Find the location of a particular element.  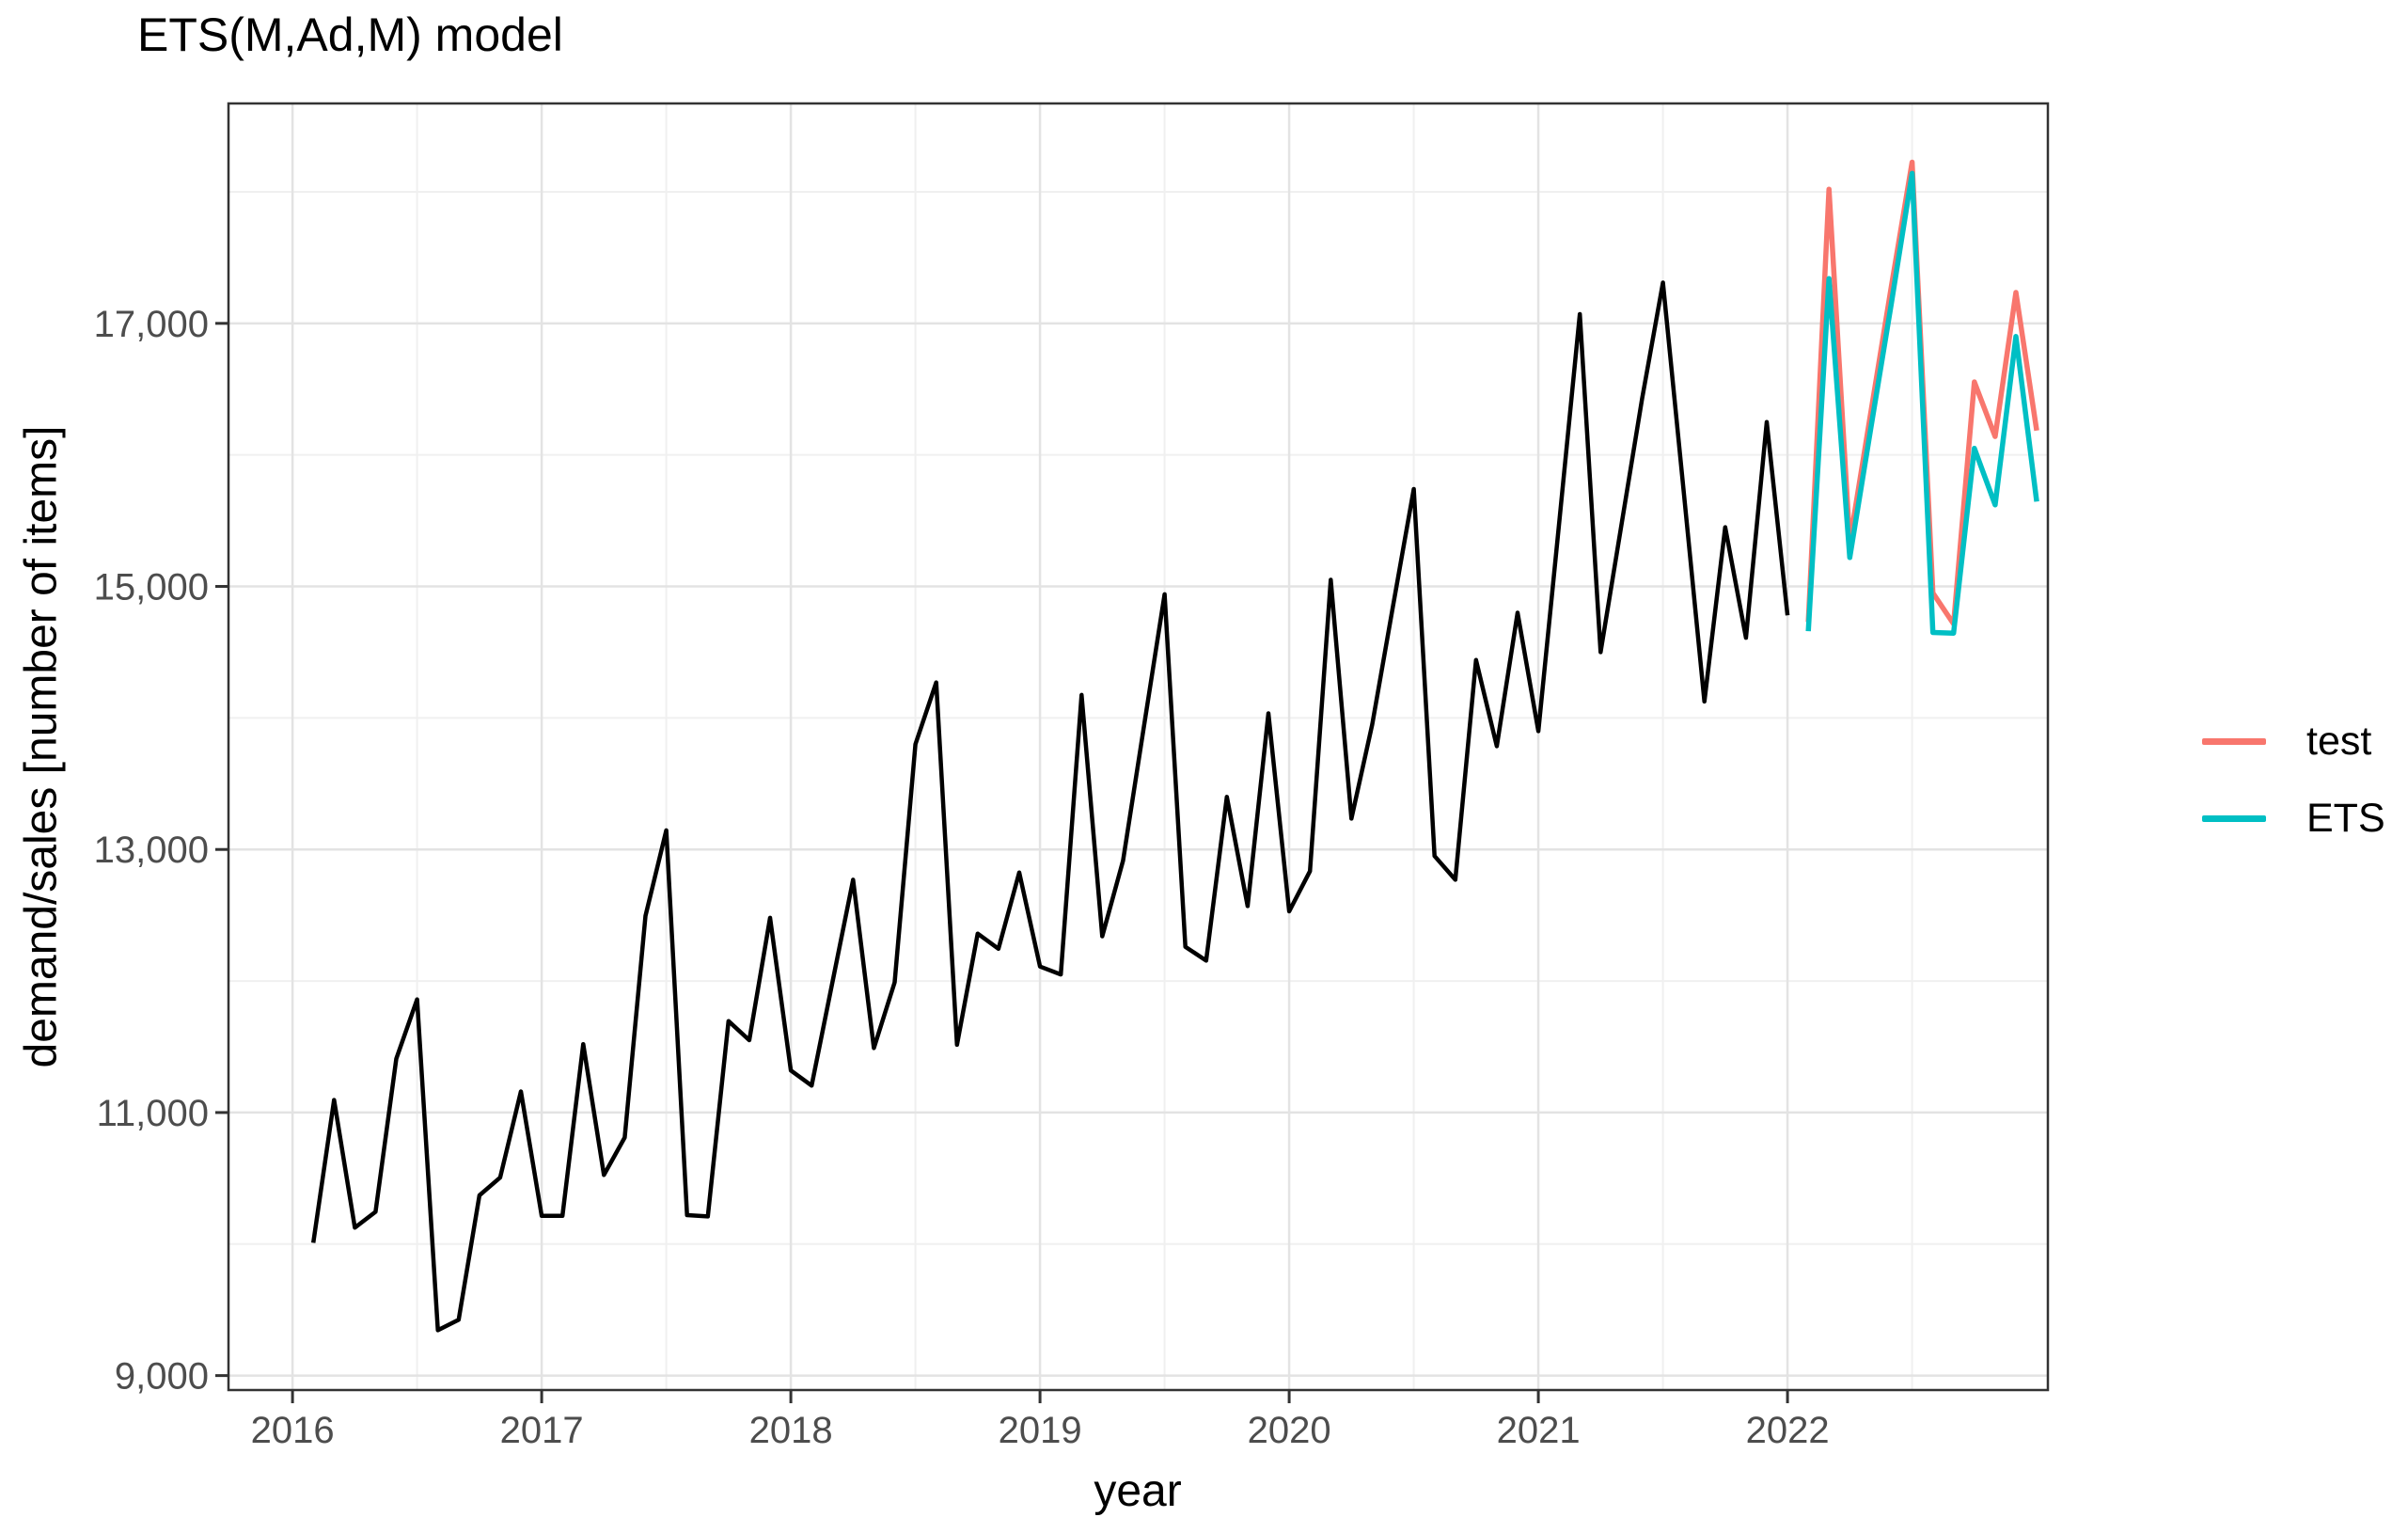

legend-item-test: test is located at coordinates (2293, 742).